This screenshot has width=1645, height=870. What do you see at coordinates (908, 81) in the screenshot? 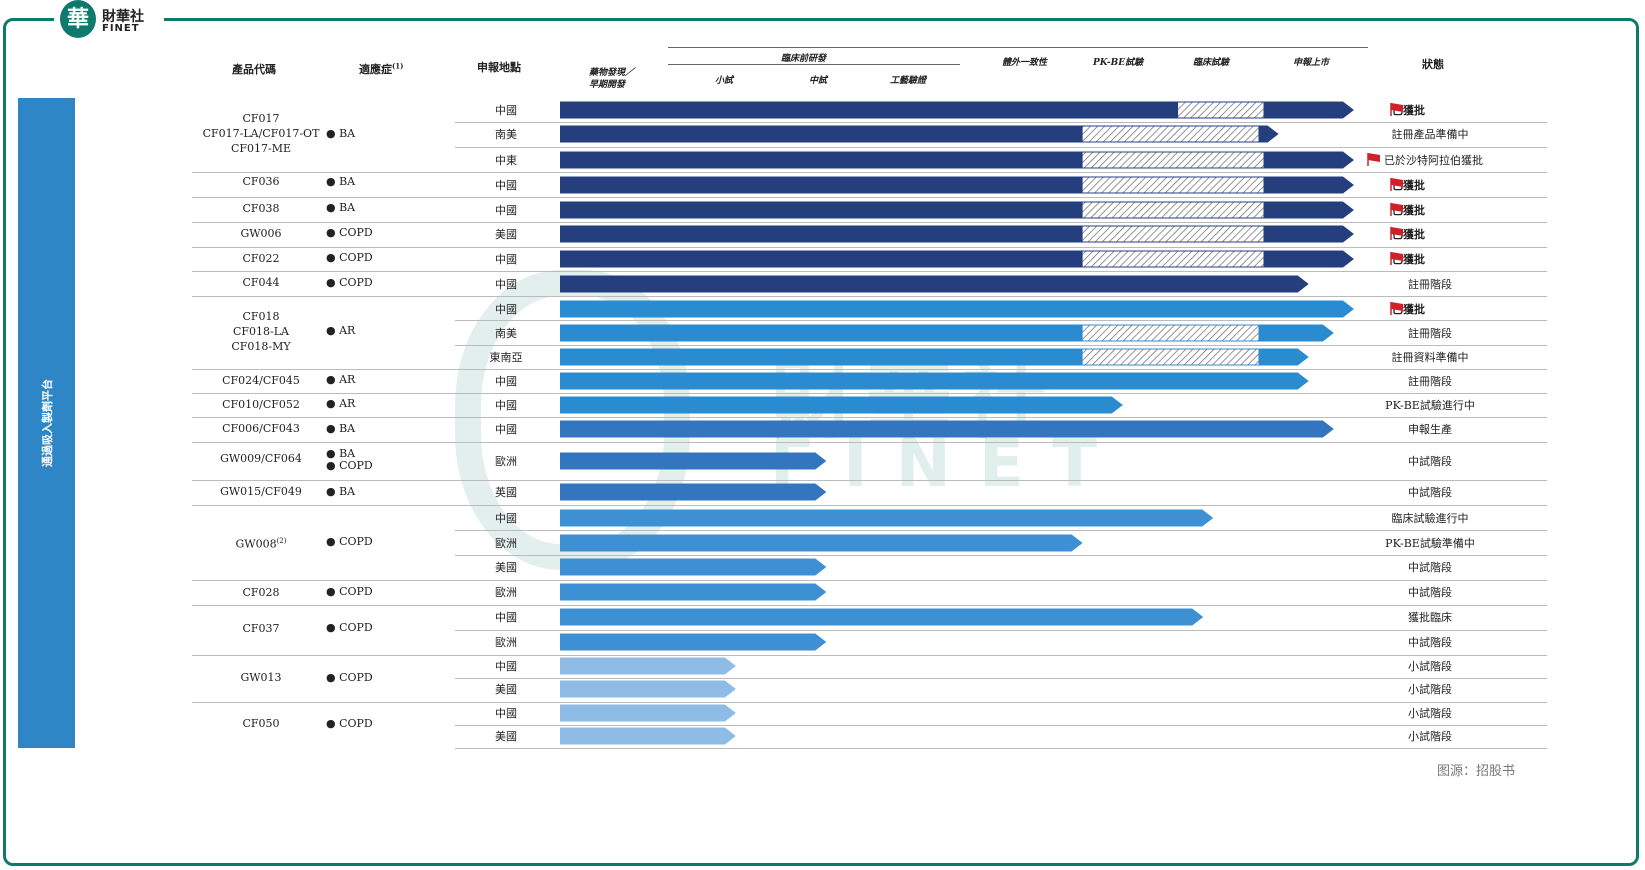
I see `header-process: 工藝驗證` at bounding box center [908, 81].